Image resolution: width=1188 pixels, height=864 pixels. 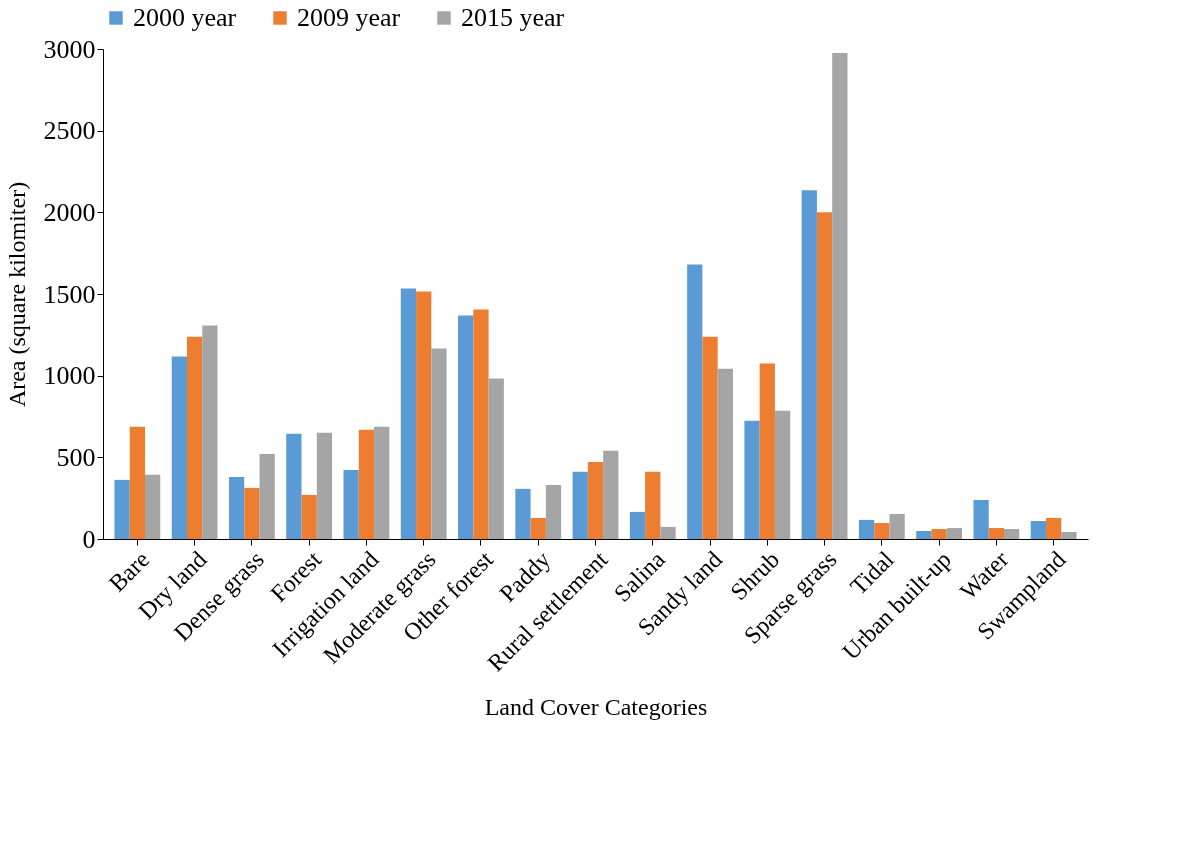 What do you see at coordinates (185, 17) in the screenshot?
I see `legend-label: 2000 year` at bounding box center [185, 17].